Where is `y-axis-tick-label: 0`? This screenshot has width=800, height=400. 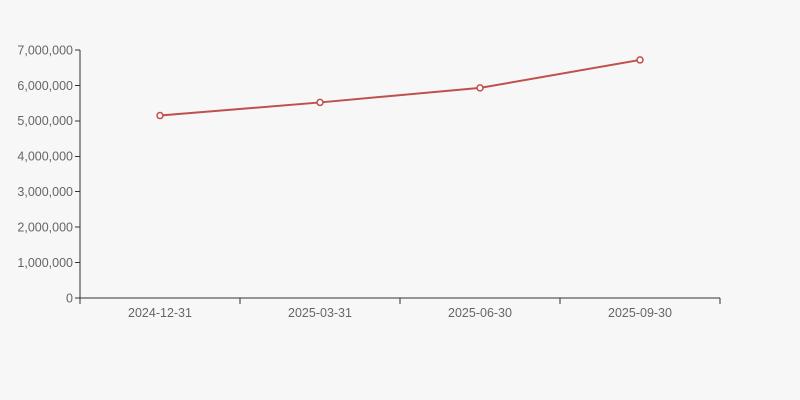
y-axis-tick-label: 0 is located at coordinates (69, 298).